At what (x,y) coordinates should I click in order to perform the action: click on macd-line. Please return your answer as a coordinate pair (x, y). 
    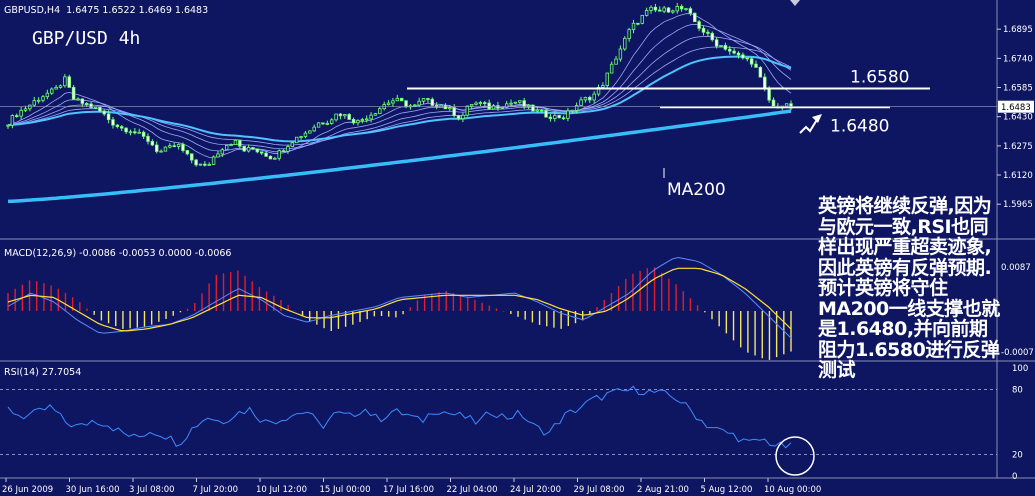
    Looking at the image, I should click on (399, 297).